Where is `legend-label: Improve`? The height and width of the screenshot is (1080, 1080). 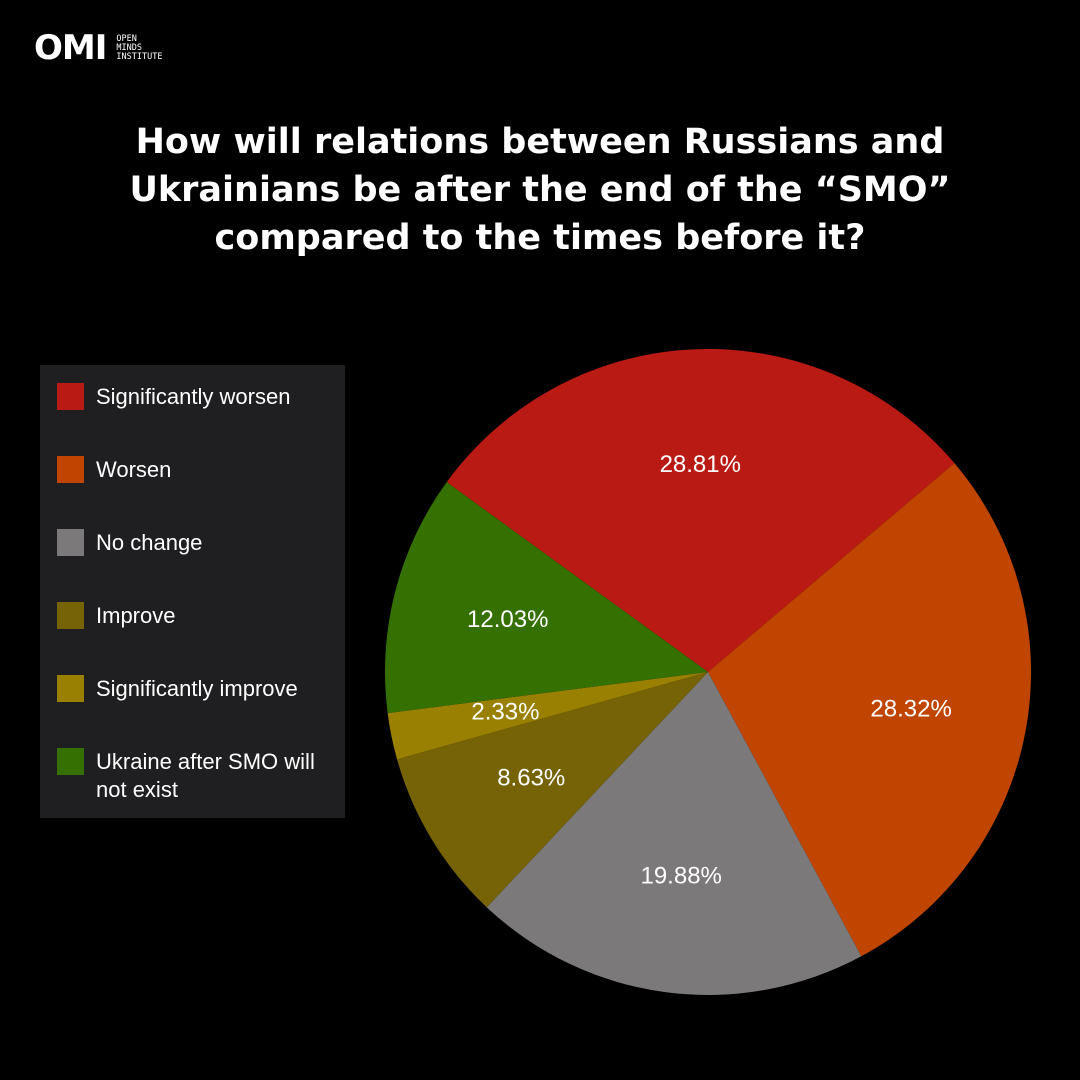
legend-label: Improve is located at coordinates (136, 615).